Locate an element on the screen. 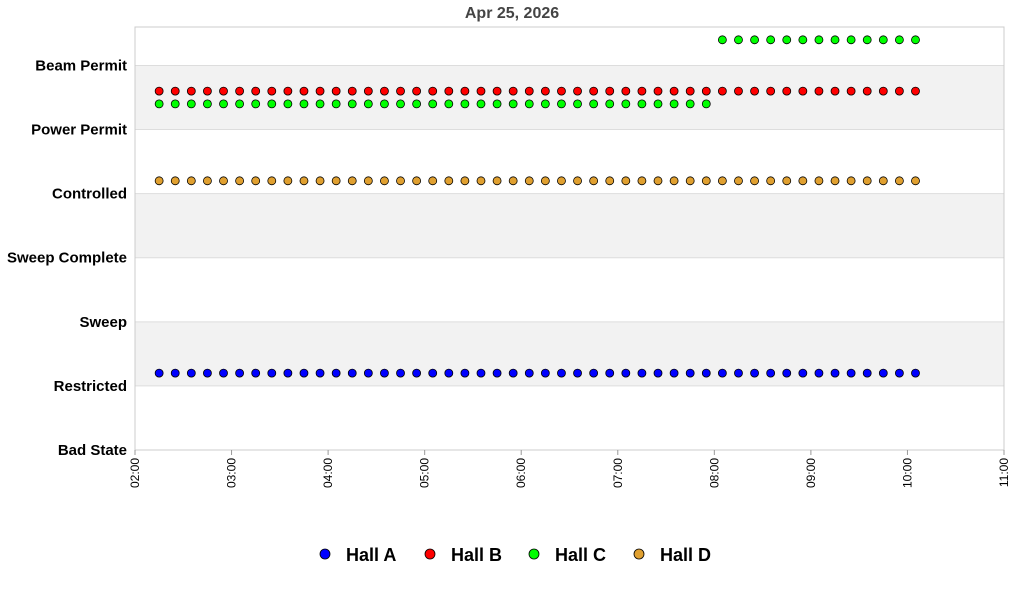  chart-title: Apr 25, 2026 is located at coordinates (512, 13).